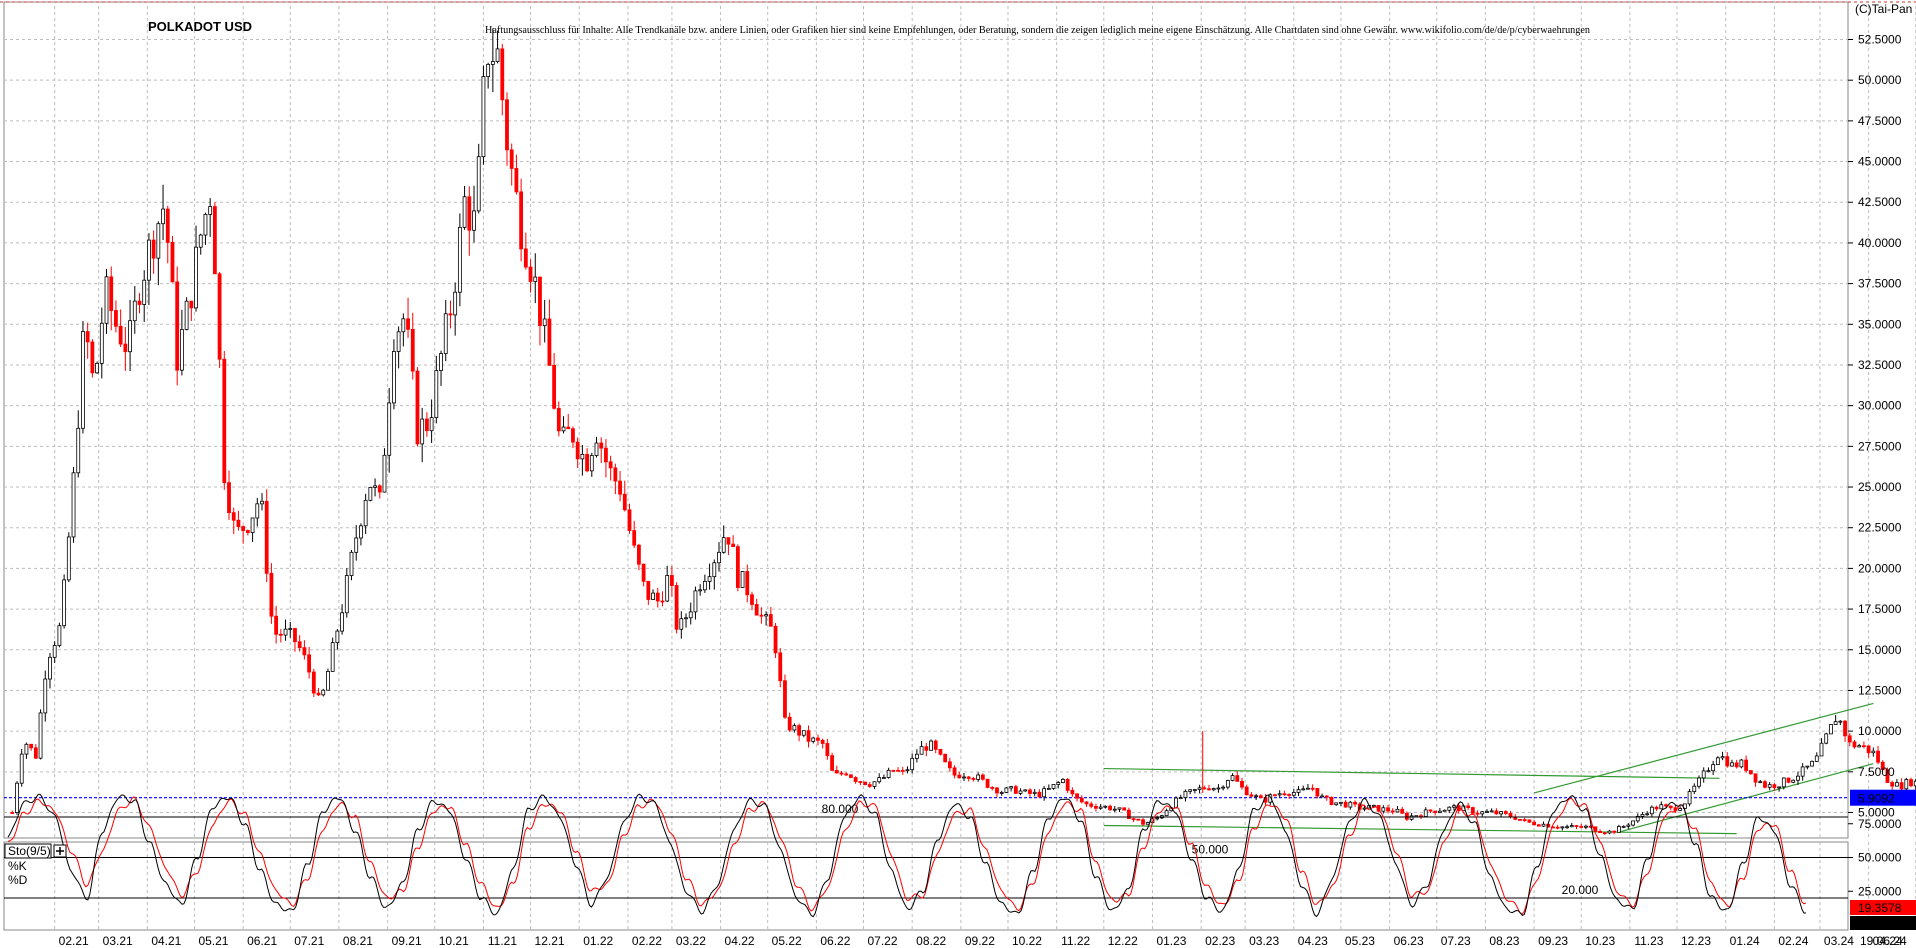 This screenshot has width=1916, height=948. What do you see at coordinates (907, 855) in the screenshot?
I see `sto-d-line` at bounding box center [907, 855].